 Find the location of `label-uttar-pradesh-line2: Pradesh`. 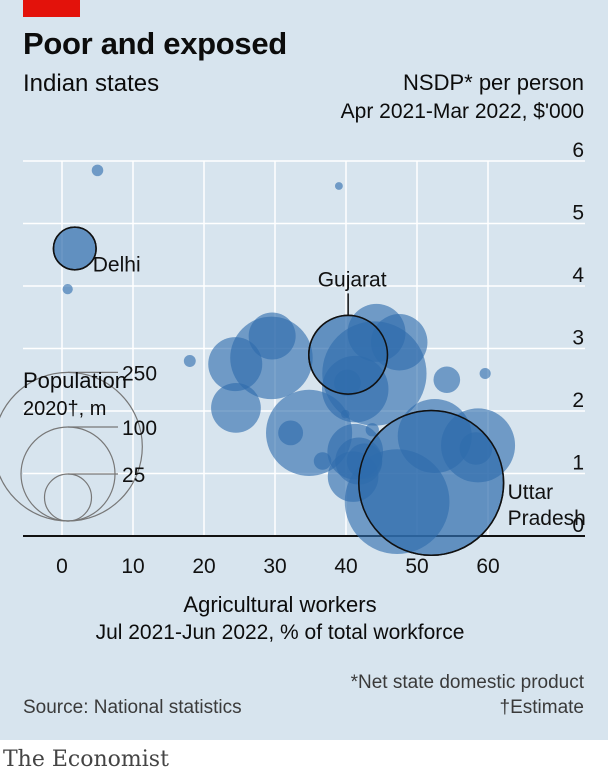

label-uttar-pradesh-line2: Pradesh is located at coordinates (547, 518).